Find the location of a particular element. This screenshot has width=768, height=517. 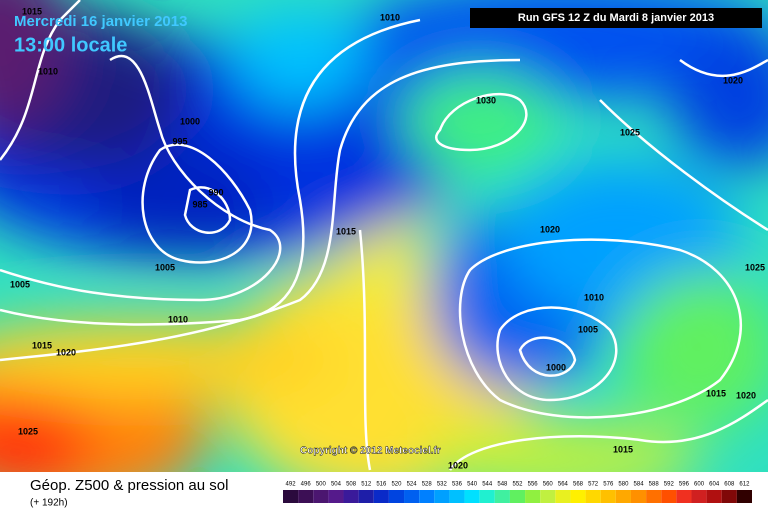

legend-value: 572 is located at coordinates (593, 485).